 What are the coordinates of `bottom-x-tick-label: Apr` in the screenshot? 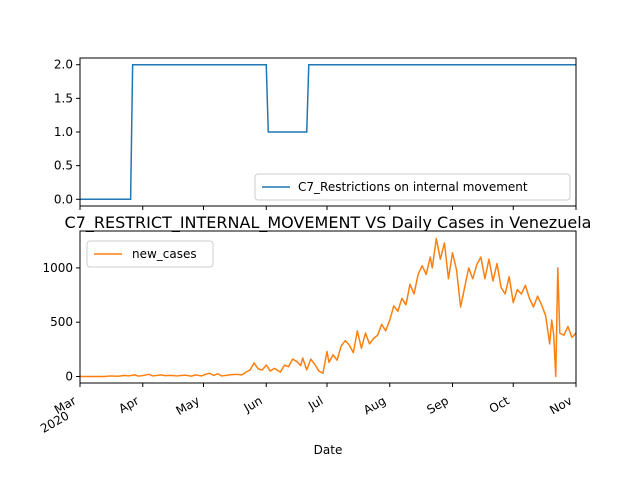 It's located at (128, 404).